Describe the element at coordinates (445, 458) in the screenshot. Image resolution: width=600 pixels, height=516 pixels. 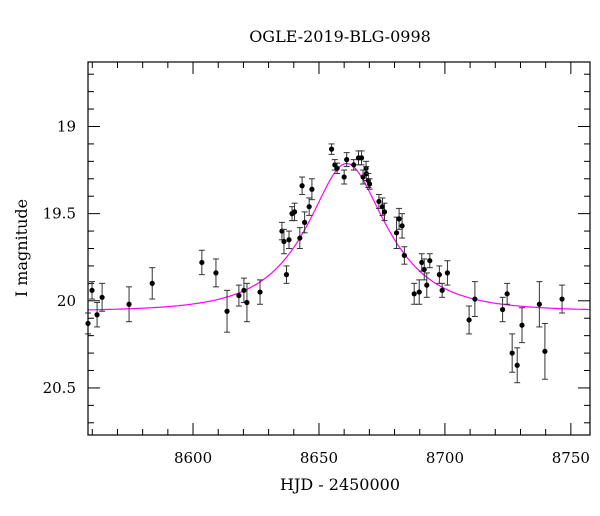
I see `x-tick-label: 8700` at that location.